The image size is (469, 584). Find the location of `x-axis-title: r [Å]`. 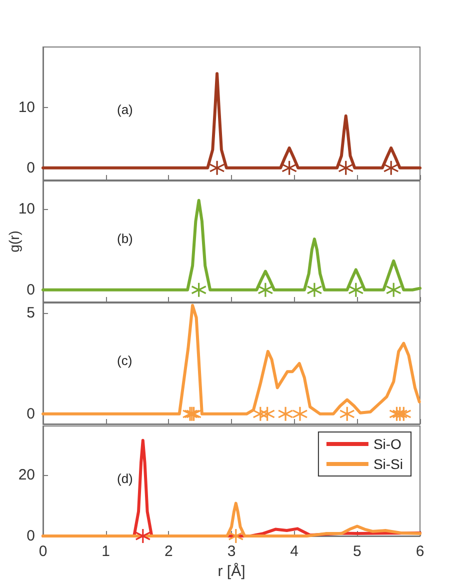

x-axis-title: r [Å] is located at coordinates (232, 571).